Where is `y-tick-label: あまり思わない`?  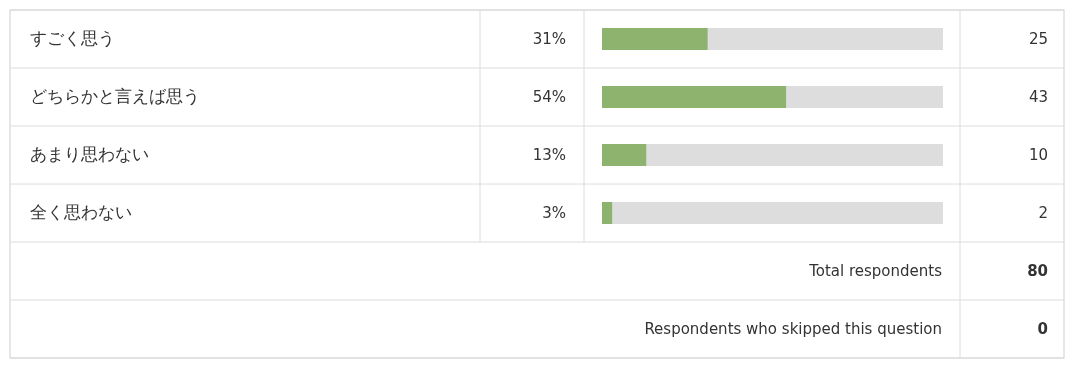 y-tick-label: あまり思わない is located at coordinates (89, 154).